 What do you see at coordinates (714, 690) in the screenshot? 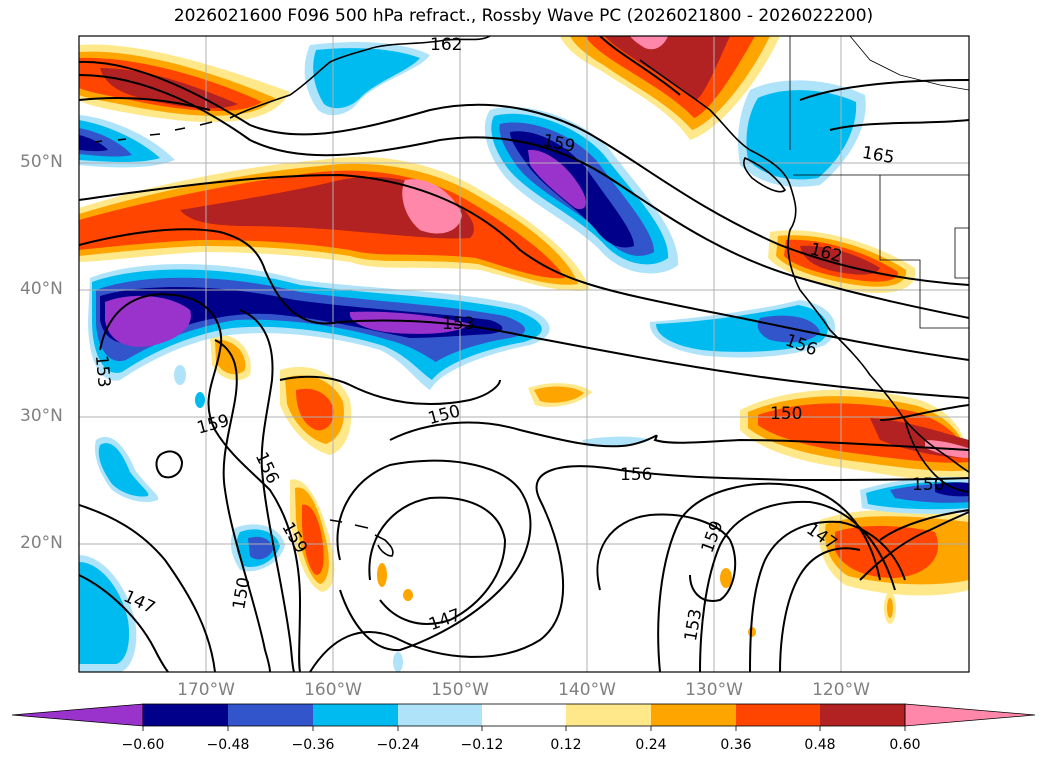
I see `lon-label-130w: 130°W` at bounding box center [714, 690].